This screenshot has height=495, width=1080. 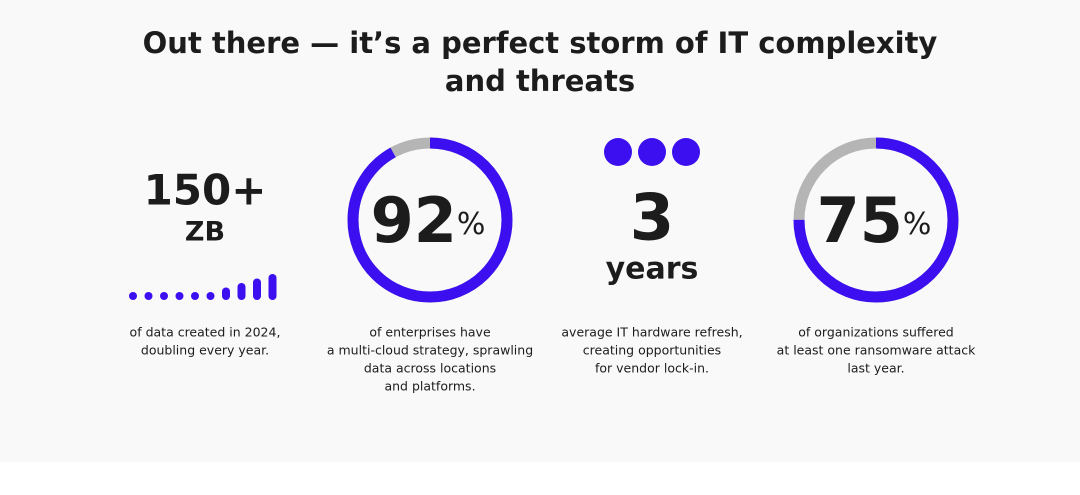 What do you see at coordinates (652, 269) in the screenshot?
I see `stat-unit: years` at bounding box center [652, 269].